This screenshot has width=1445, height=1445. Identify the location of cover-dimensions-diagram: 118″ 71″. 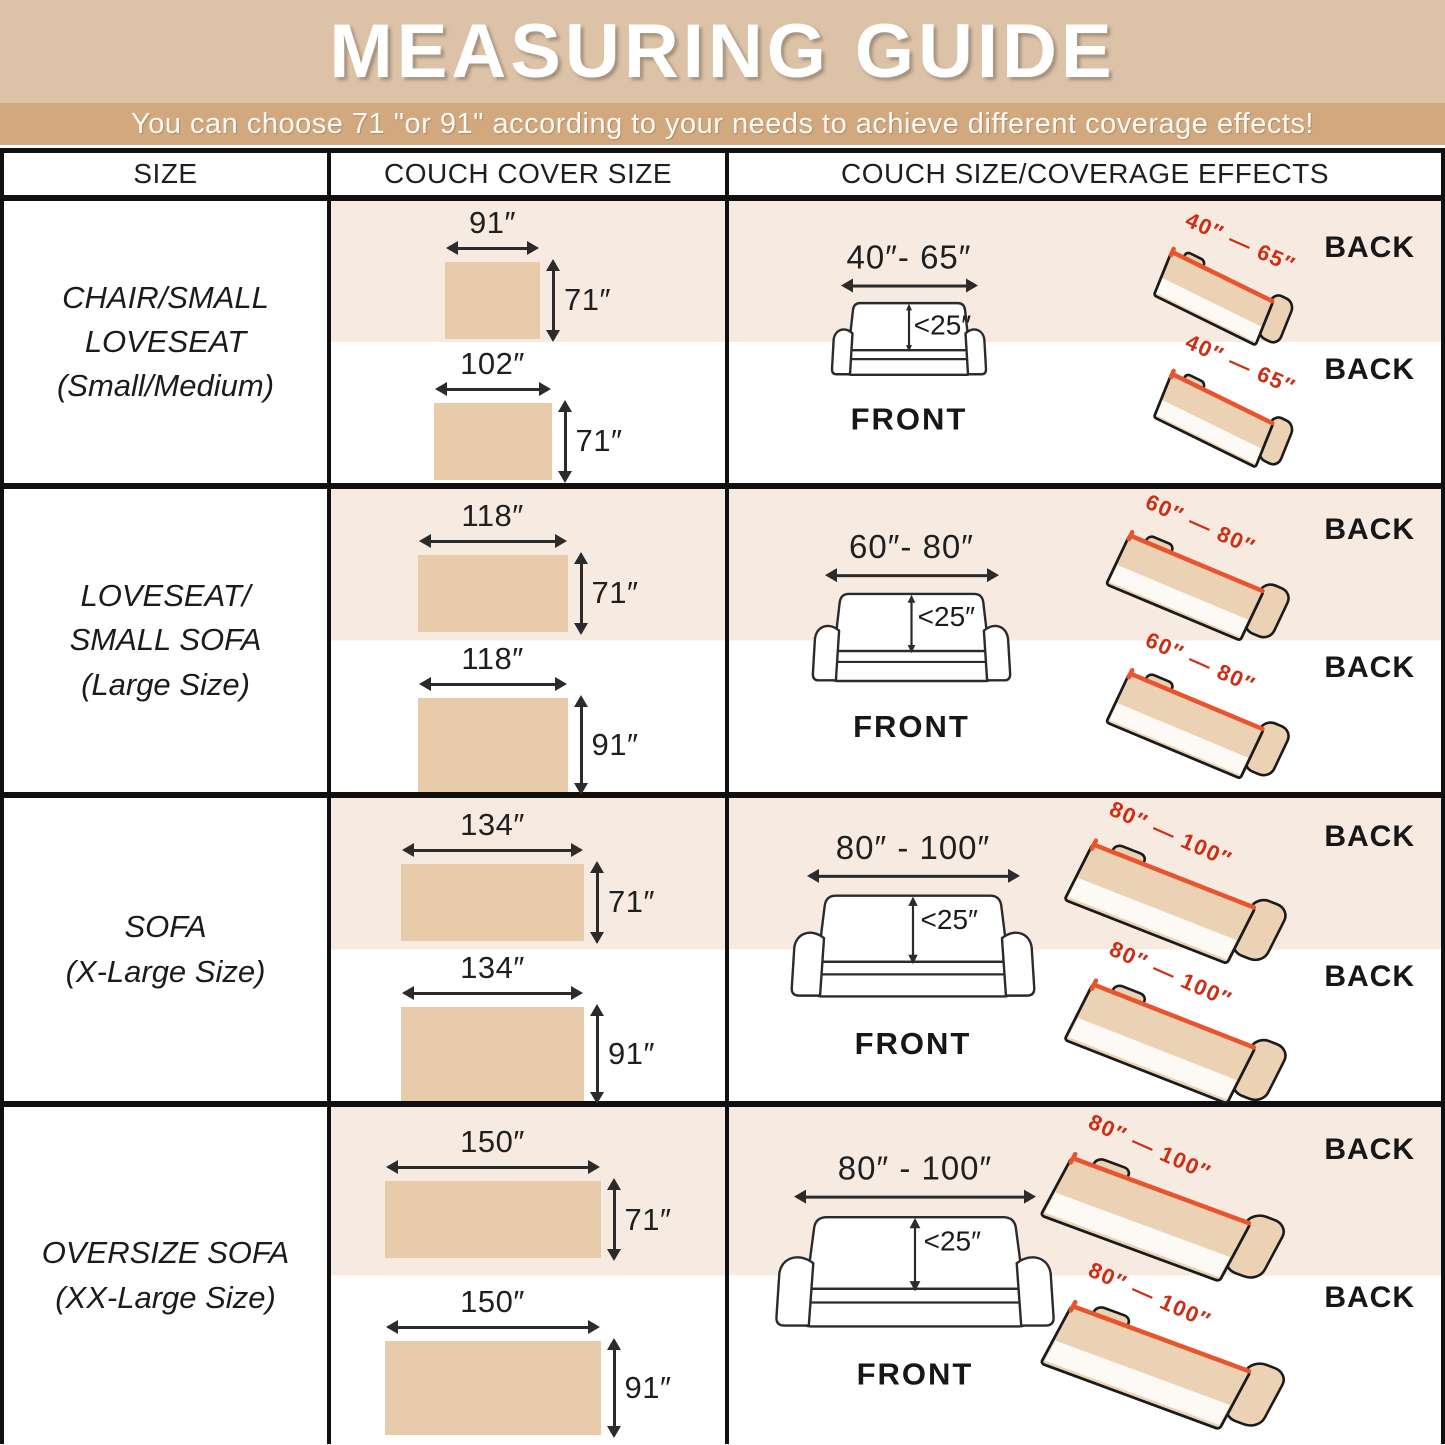
(528, 566).